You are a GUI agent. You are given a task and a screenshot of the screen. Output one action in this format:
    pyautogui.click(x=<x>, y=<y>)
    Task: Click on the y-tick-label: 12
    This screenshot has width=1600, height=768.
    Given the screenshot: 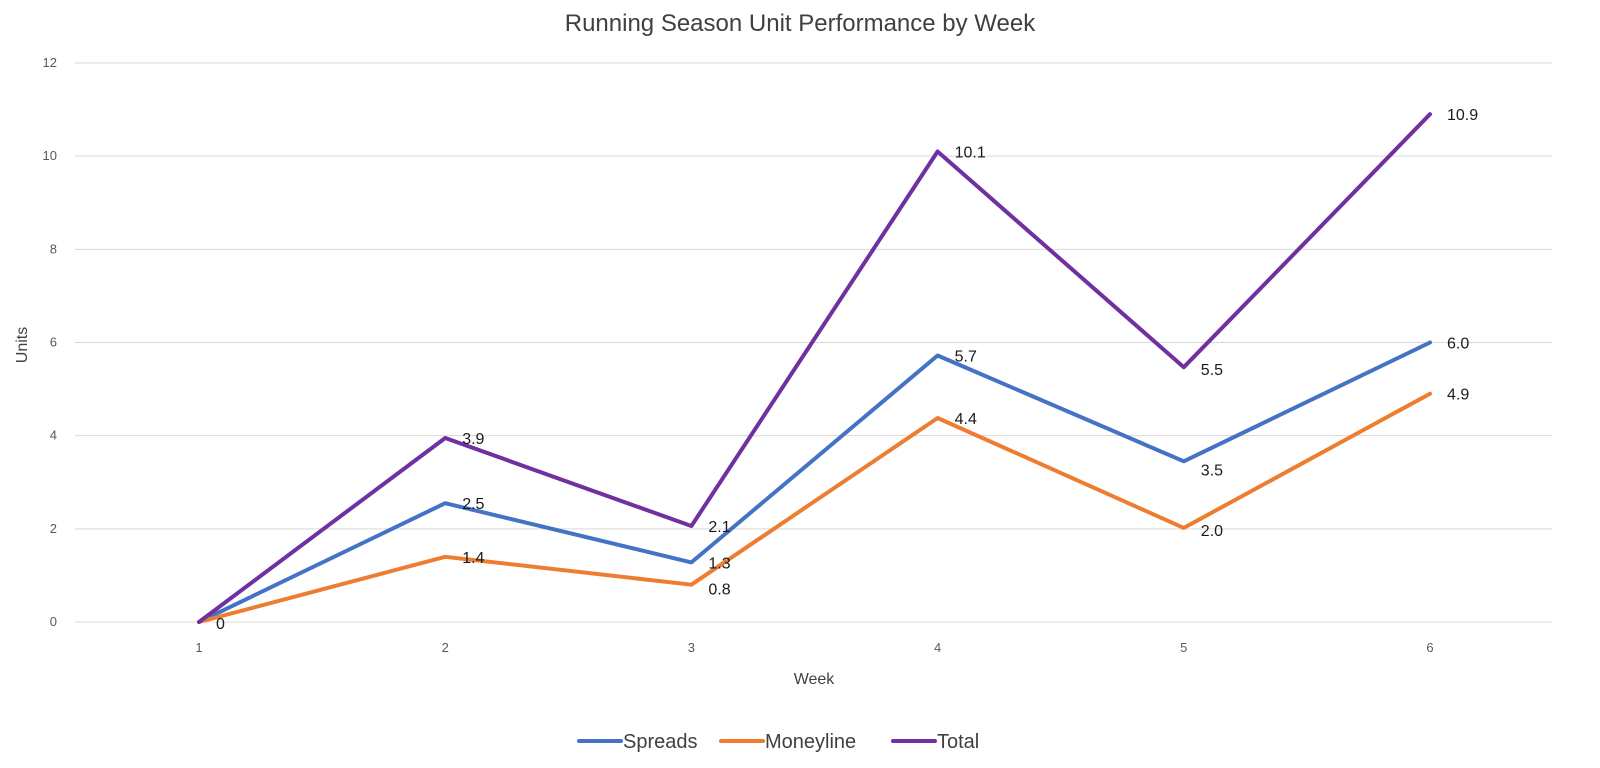 What is the action you would take?
    pyautogui.click(x=50, y=62)
    